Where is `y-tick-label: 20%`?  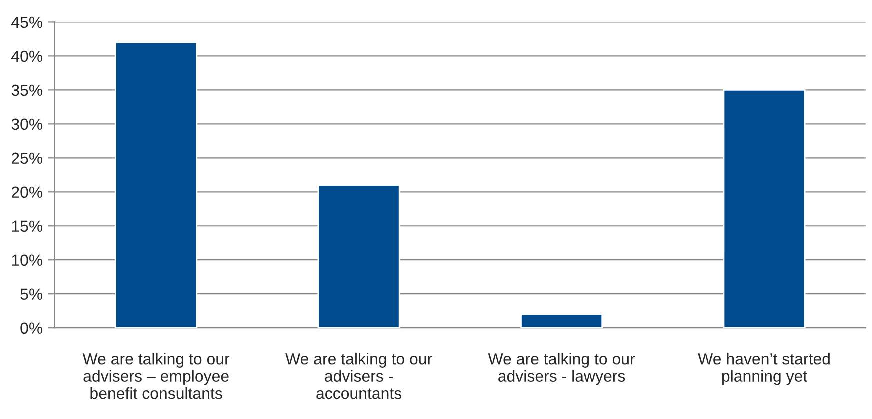 y-tick-label: 20% is located at coordinates (27, 192).